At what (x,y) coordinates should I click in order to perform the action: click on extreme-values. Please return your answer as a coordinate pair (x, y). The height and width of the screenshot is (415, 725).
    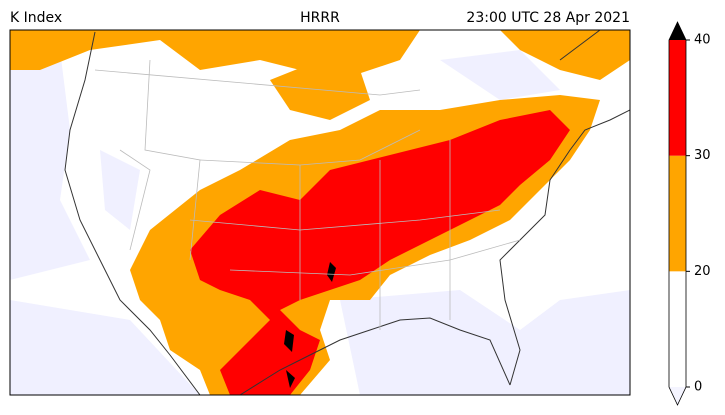
    Looking at the image, I should click on (310, 325).